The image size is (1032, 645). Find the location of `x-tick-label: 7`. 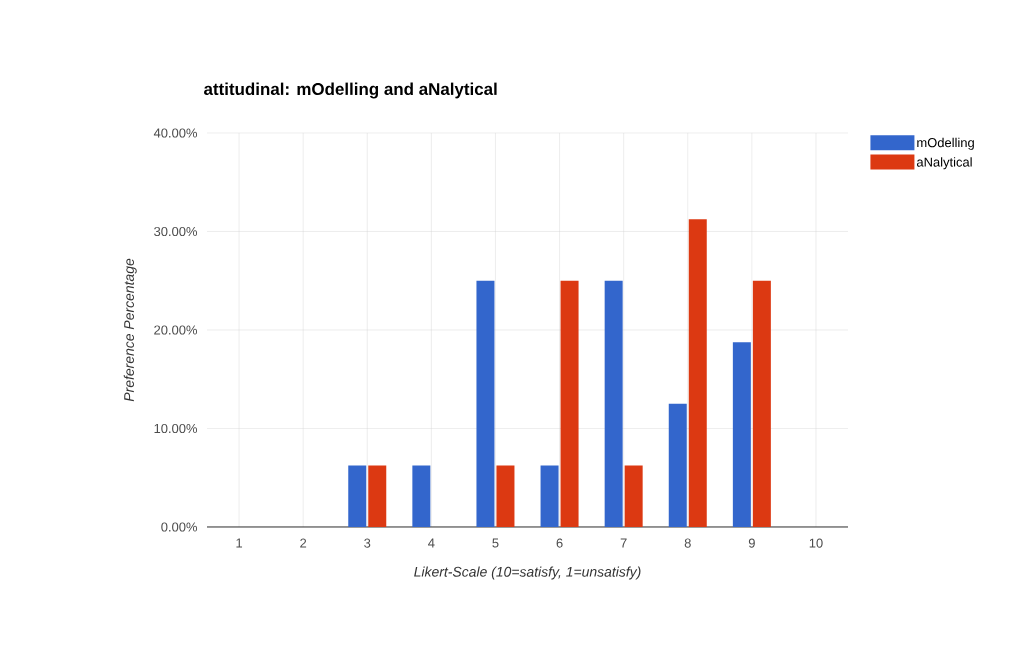

x-tick-label: 7 is located at coordinates (623, 543).